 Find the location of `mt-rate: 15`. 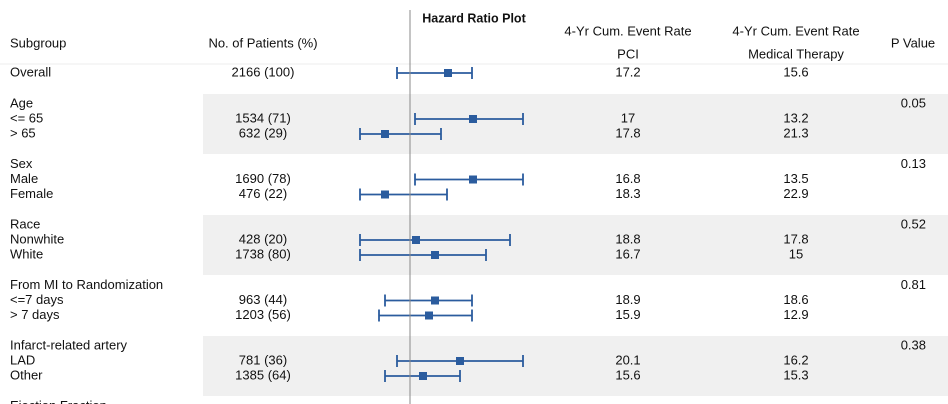

mt-rate: 15 is located at coordinates (796, 253).